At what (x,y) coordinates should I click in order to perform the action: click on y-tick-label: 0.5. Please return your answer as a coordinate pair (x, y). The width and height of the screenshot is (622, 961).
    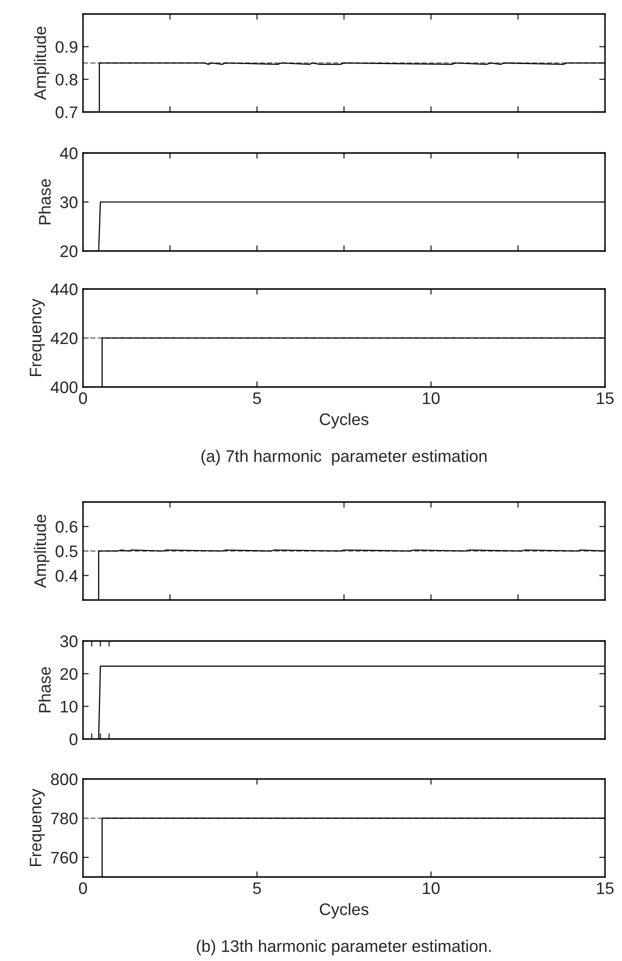
    Looking at the image, I should click on (67, 551).